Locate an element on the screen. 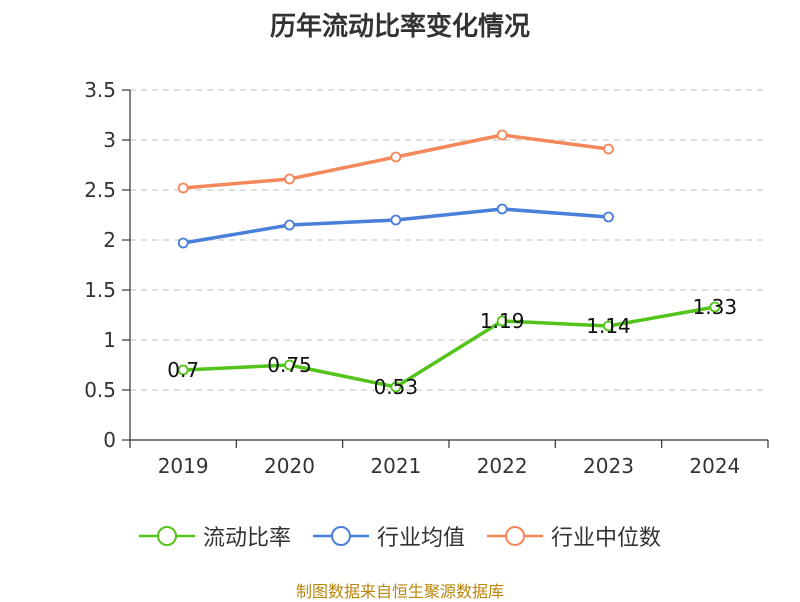 Image resolution: width=800 pixels, height=602 pixels. y-tick-label: 2 is located at coordinates (109, 240).